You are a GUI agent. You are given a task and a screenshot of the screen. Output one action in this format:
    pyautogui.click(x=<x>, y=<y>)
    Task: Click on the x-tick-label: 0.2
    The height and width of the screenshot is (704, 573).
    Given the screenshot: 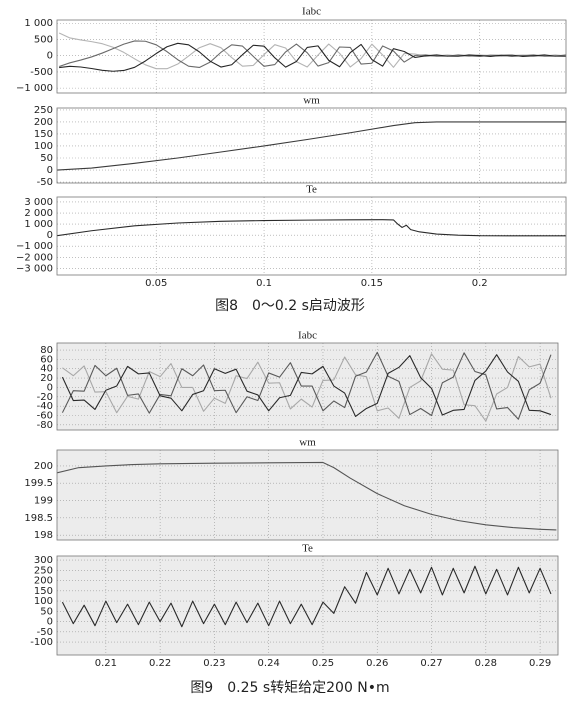 What is the action you would take?
    pyautogui.click(x=480, y=283)
    